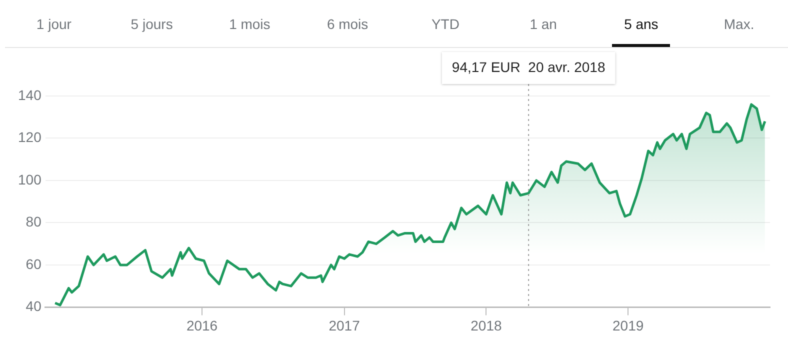 Image resolution: width=788 pixels, height=342 pixels. What do you see at coordinates (34, 264) in the screenshot?
I see `y-tick-label: 60` at bounding box center [34, 264].